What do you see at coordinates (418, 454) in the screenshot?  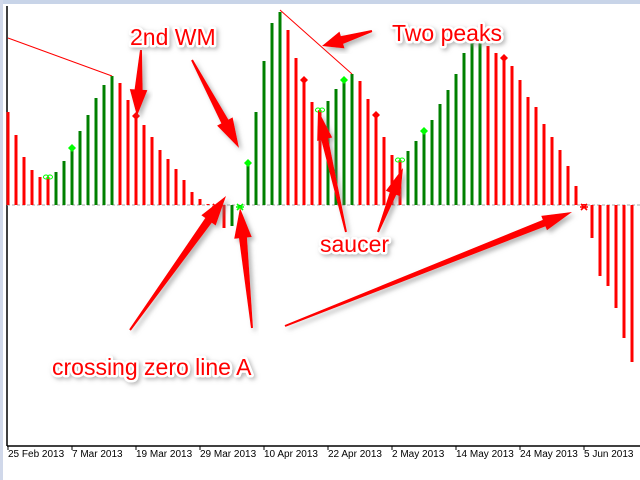 I see `x-tick-label: 2 May 2013` at bounding box center [418, 454].